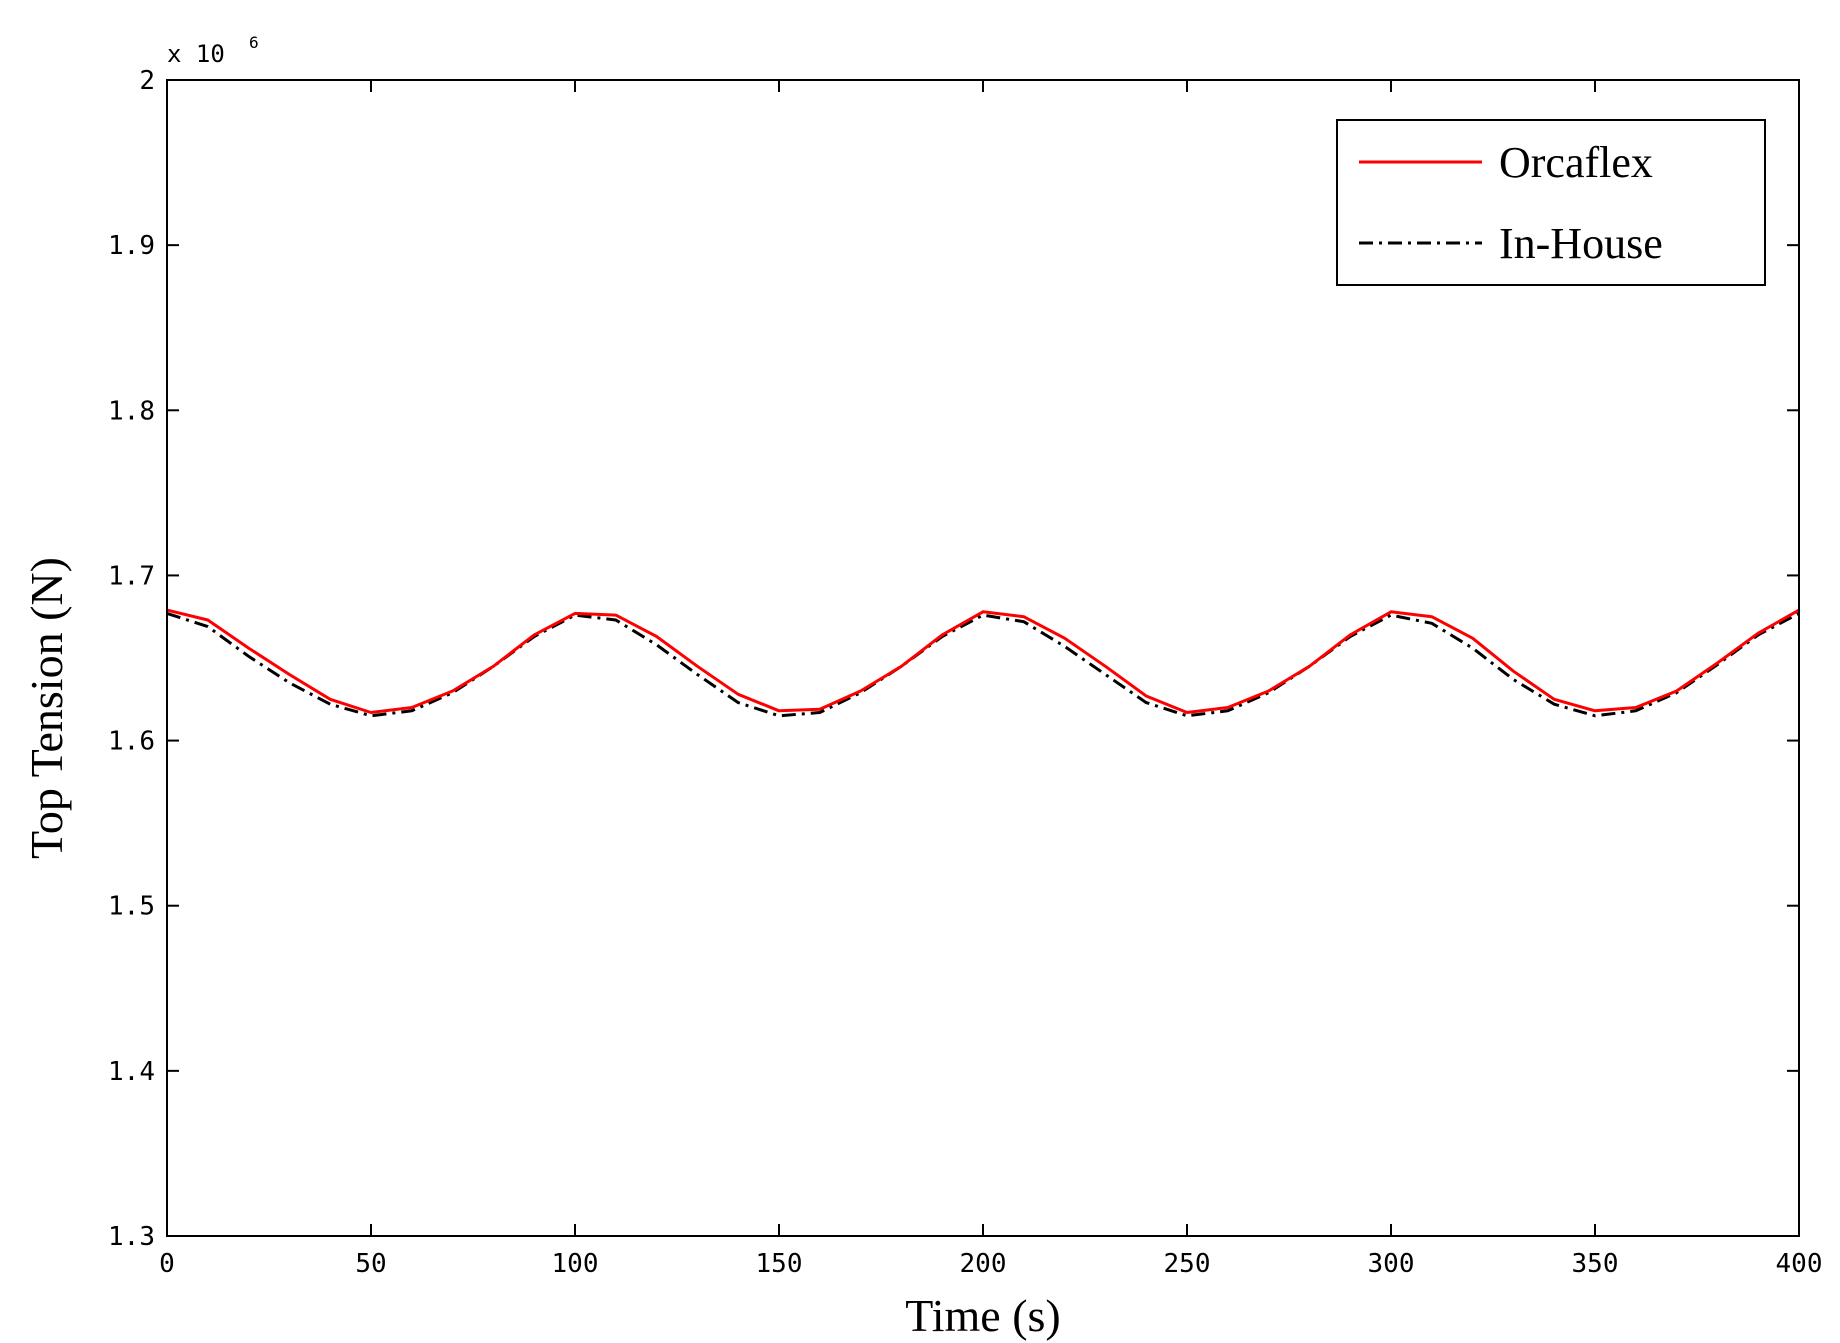 This screenshot has width=1840, height=1343. What do you see at coordinates (1581, 243) in the screenshot?
I see `legend-label-in-house: In-House` at bounding box center [1581, 243].